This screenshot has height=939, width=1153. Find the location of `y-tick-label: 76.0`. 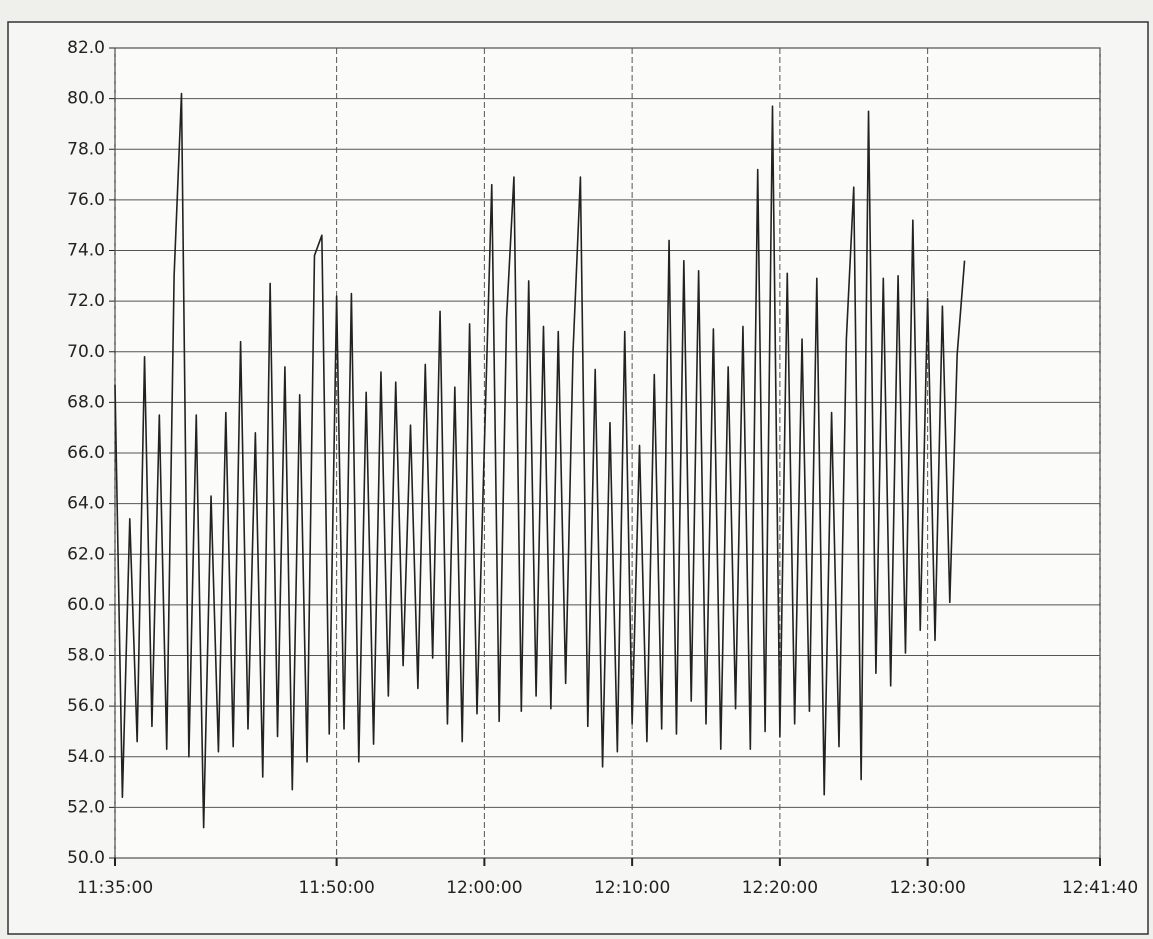

y-tick-label: 76.0 is located at coordinates (86, 200).